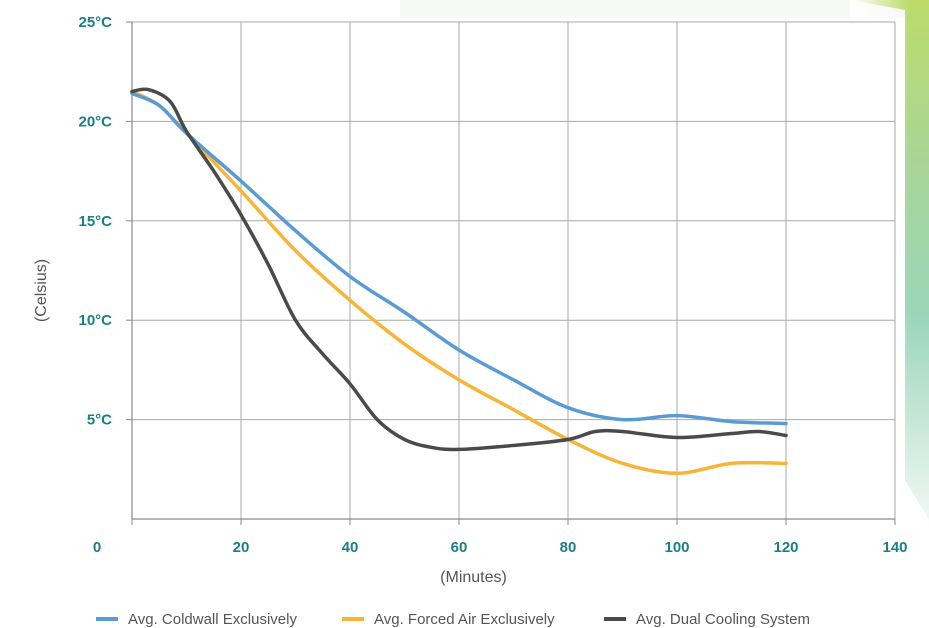 This screenshot has height=628, width=929. I want to click on y-tick-label: 25°C, so click(95, 22).